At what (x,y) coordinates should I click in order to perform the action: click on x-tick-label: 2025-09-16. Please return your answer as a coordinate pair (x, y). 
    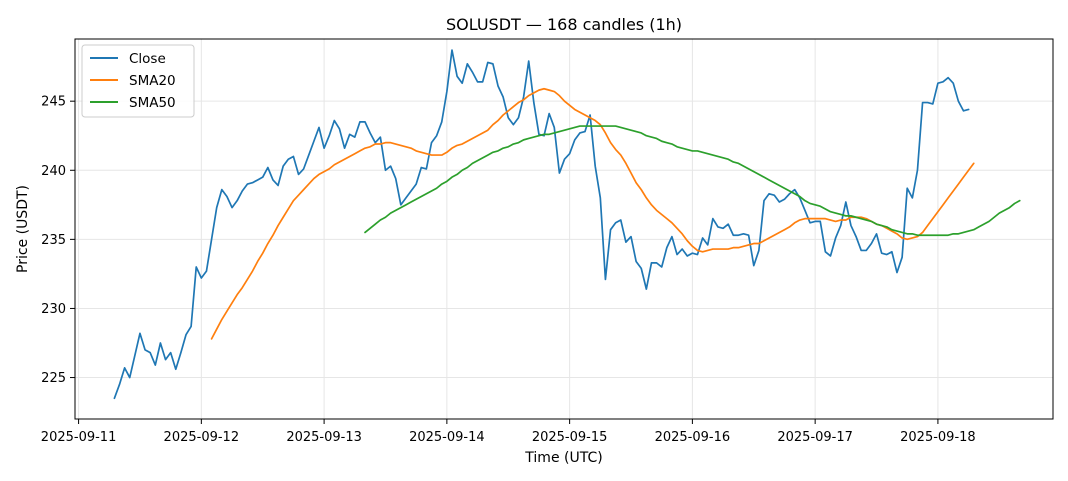
    Looking at the image, I should click on (693, 437).